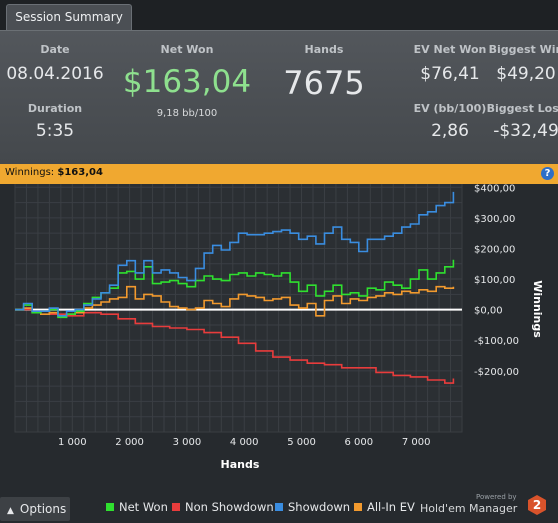 The height and width of the screenshot is (523, 558). I want to click on x-tick-label: 5 000, so click(301, 442).